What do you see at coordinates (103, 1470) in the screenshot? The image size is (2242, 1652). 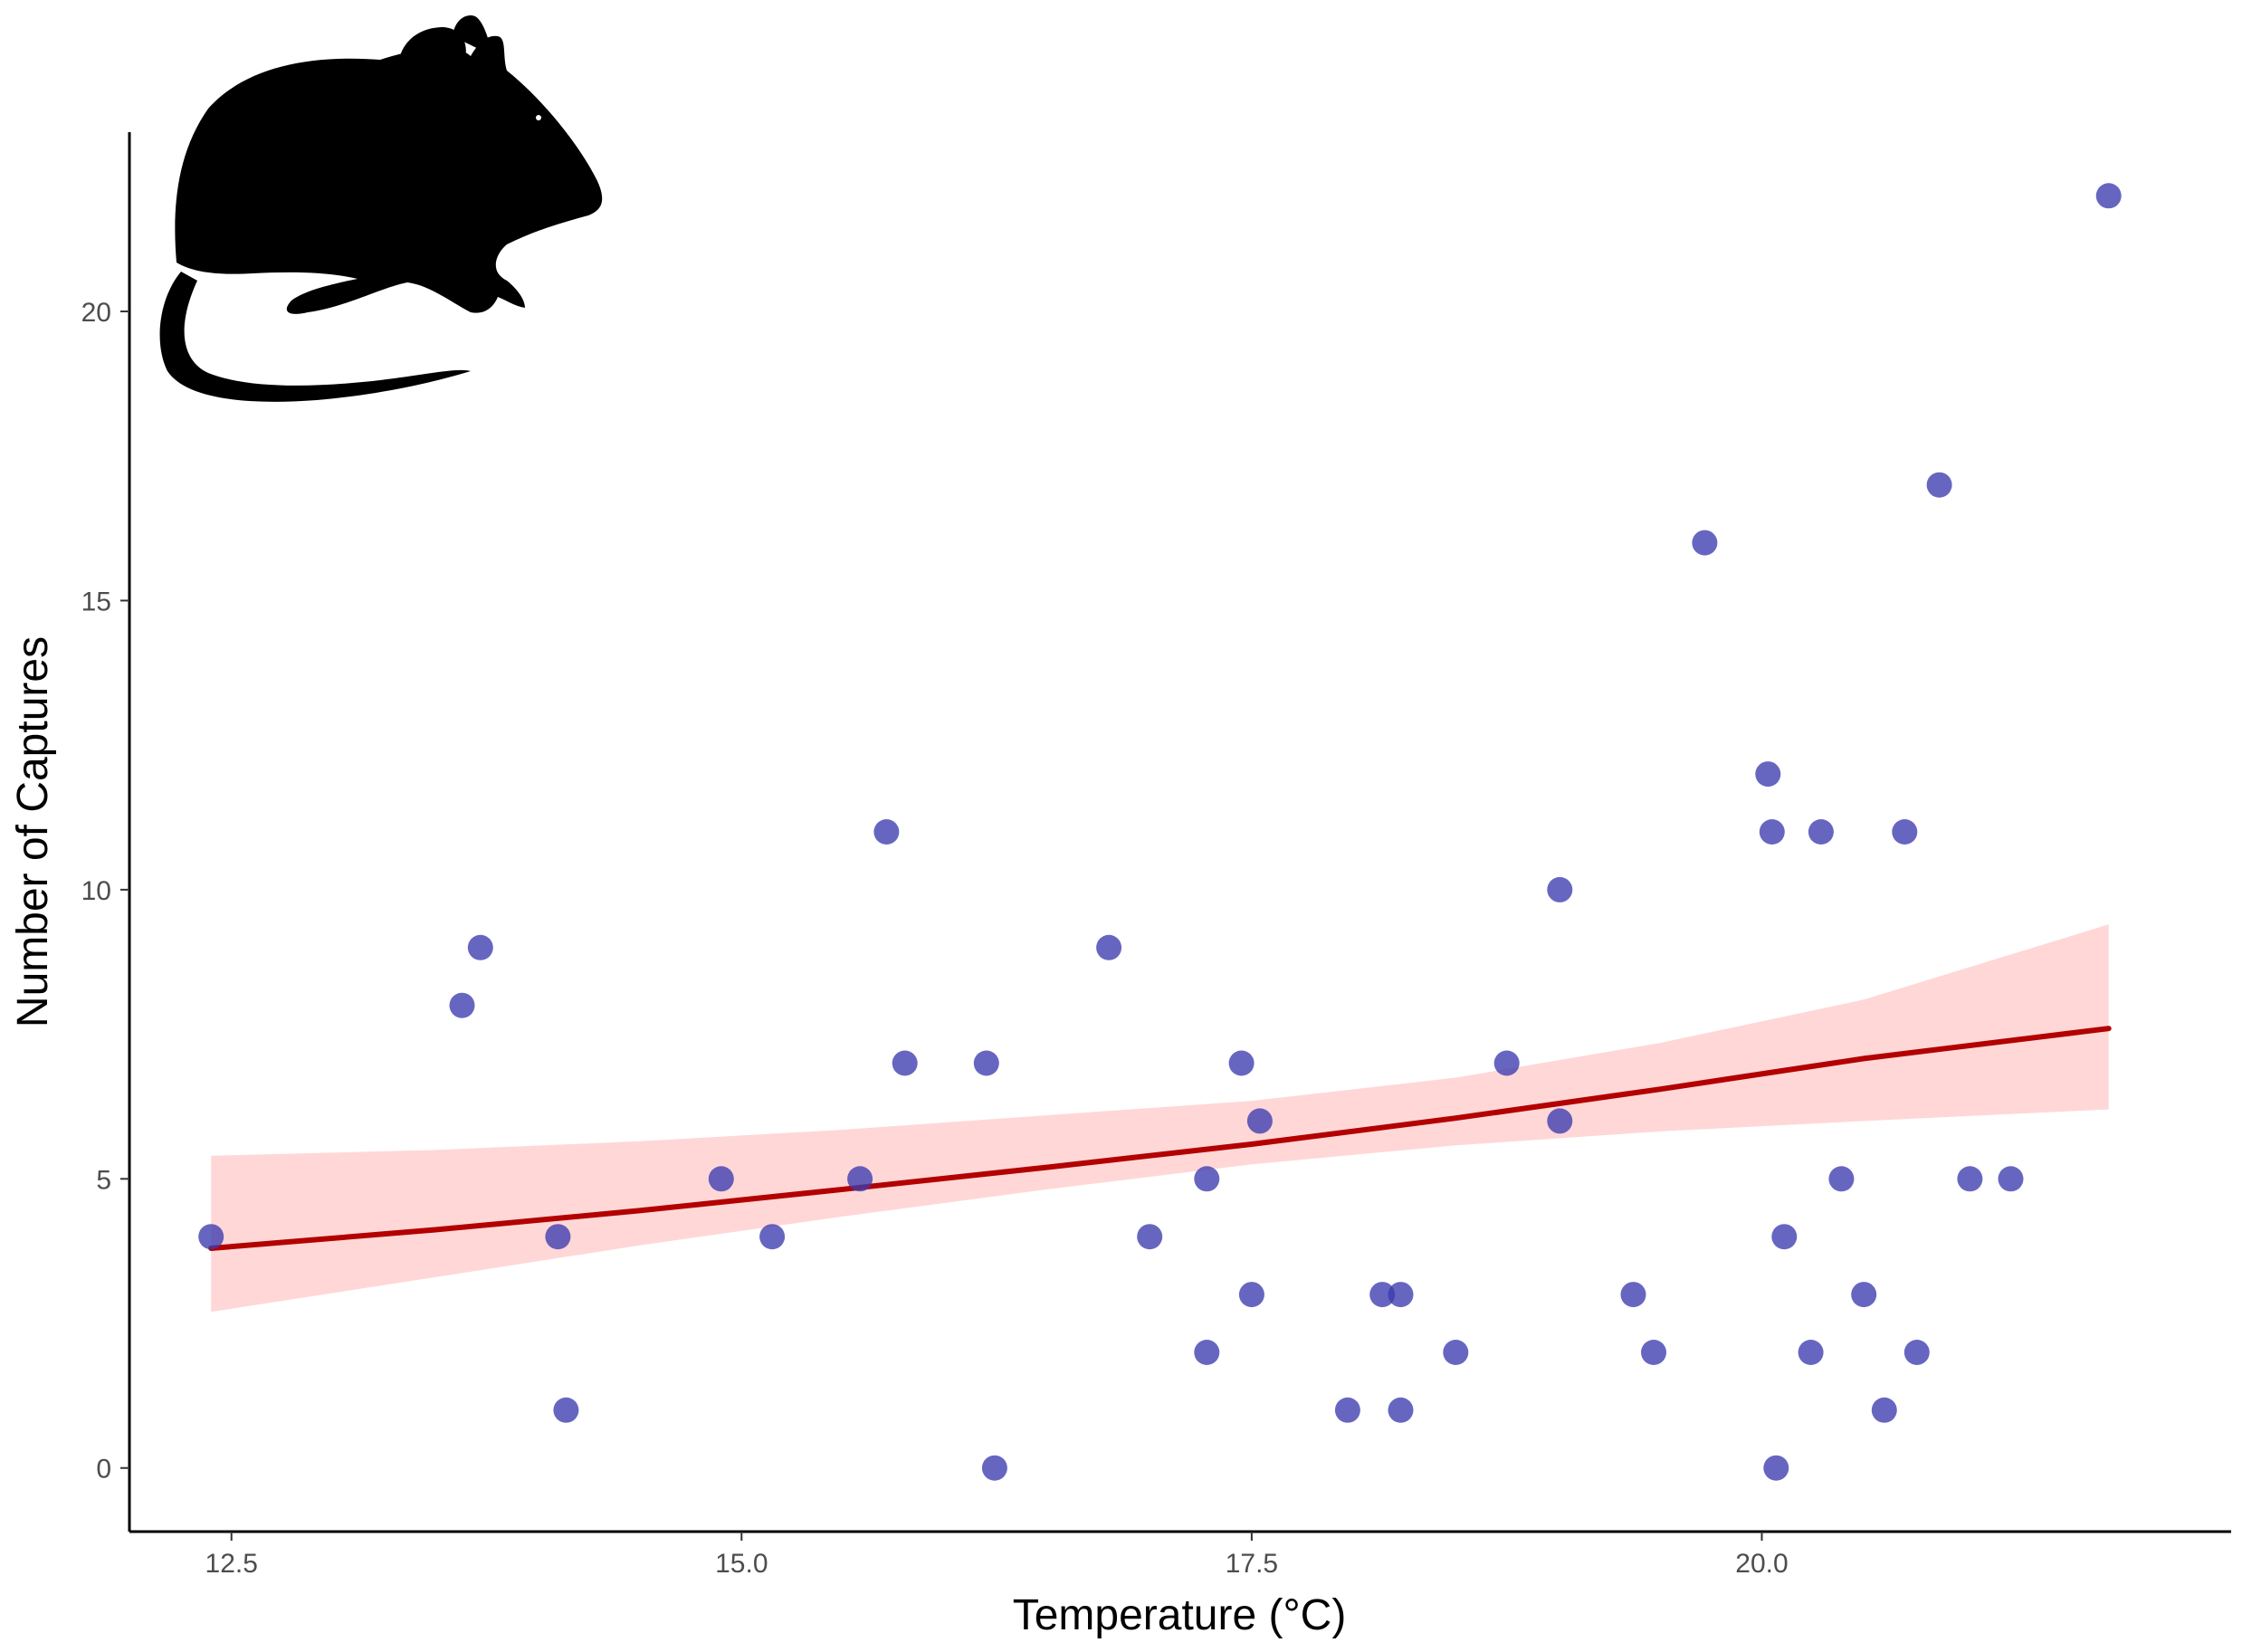 I see `y-tick-label: 0` at bounding box center [103, 1470].